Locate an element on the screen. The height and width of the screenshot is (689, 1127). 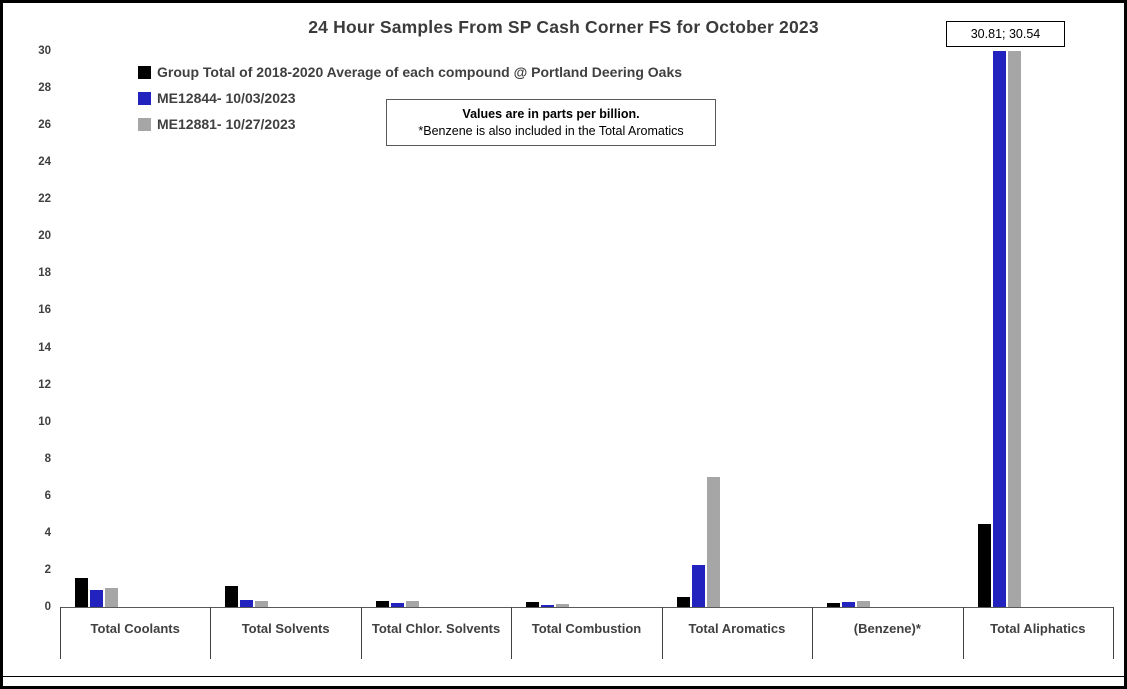
bar-me12881-10-27-2023-total-chlor-solvents is located at coordinates (412, 603).